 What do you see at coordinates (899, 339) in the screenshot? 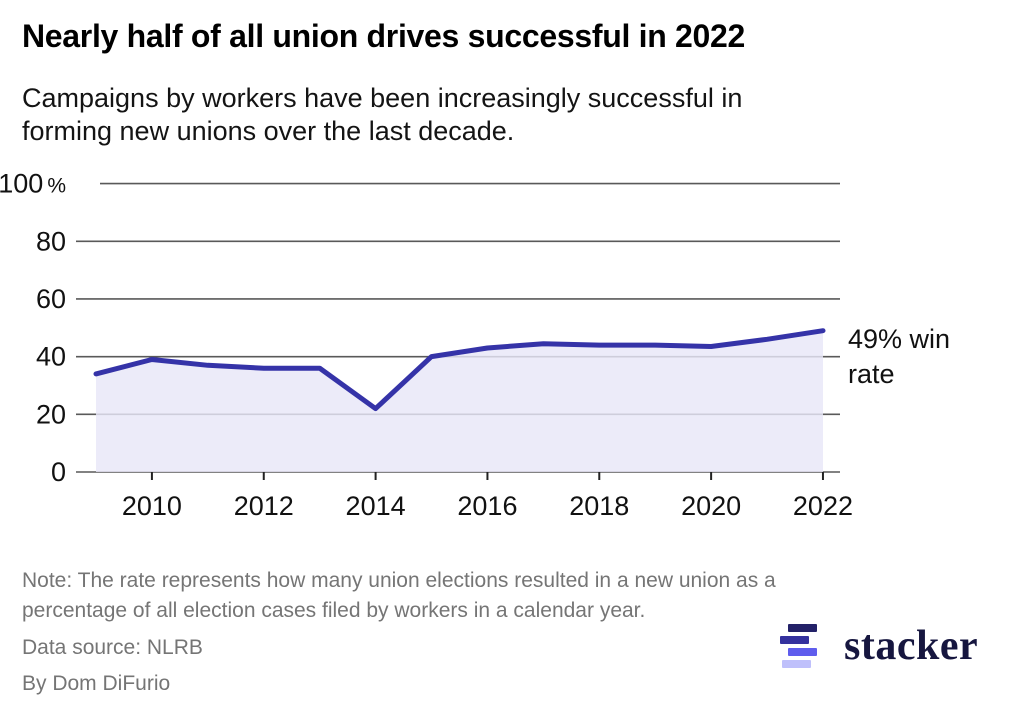
I see `value-annotation: 49% win` at bounding box center [899, 339].